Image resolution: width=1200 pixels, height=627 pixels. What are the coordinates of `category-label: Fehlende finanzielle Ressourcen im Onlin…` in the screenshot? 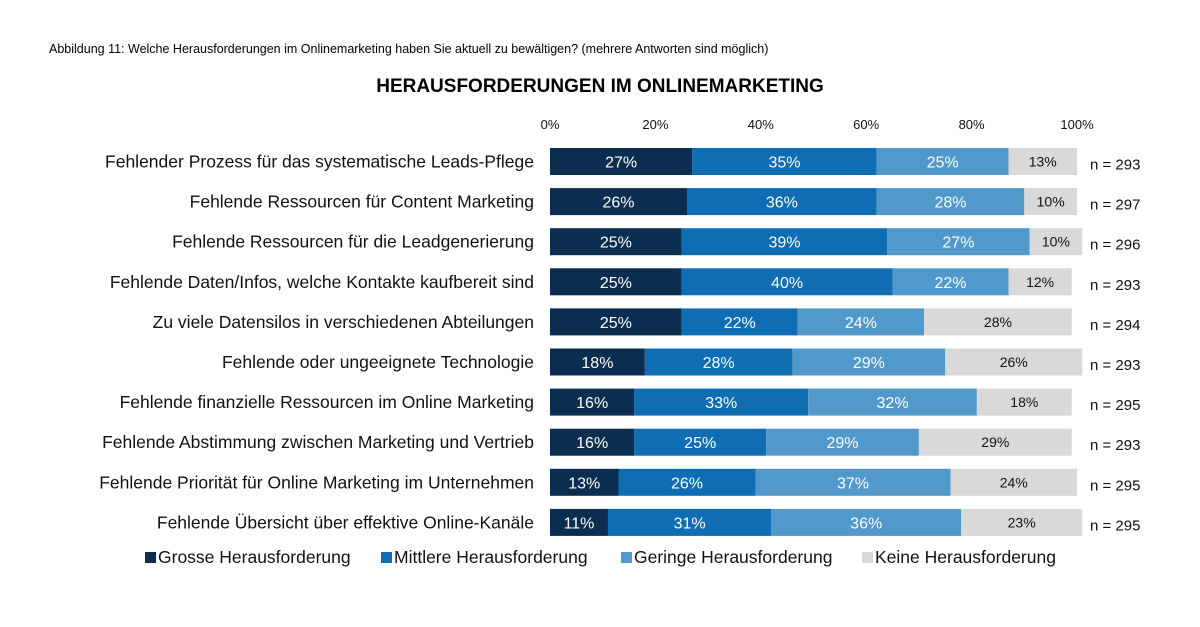 It's located at (327, 402).